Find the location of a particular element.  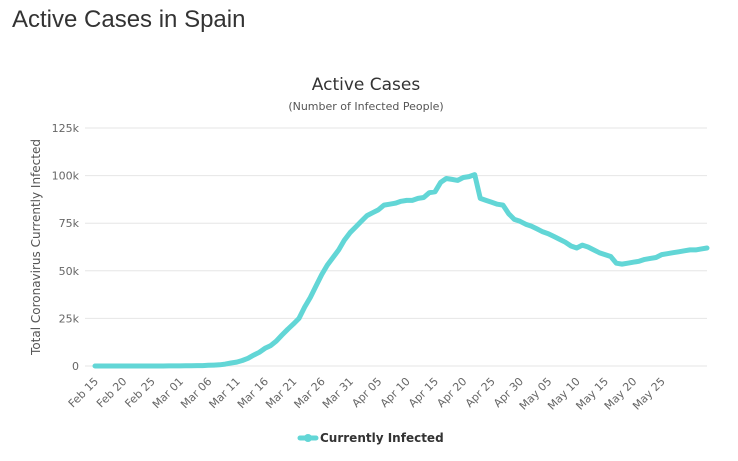

x-tick-label: Apr 10 is located at coordinates (395, 392).